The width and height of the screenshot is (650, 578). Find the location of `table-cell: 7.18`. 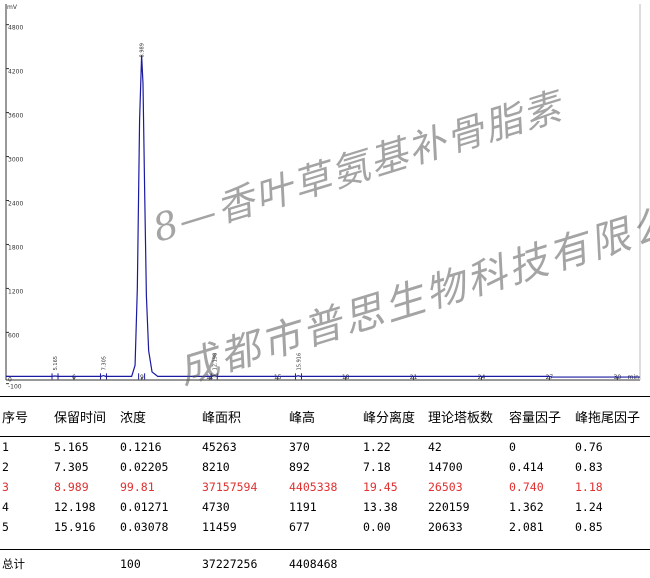

table-cell: 7.18 is located at coordinates (377, 467).